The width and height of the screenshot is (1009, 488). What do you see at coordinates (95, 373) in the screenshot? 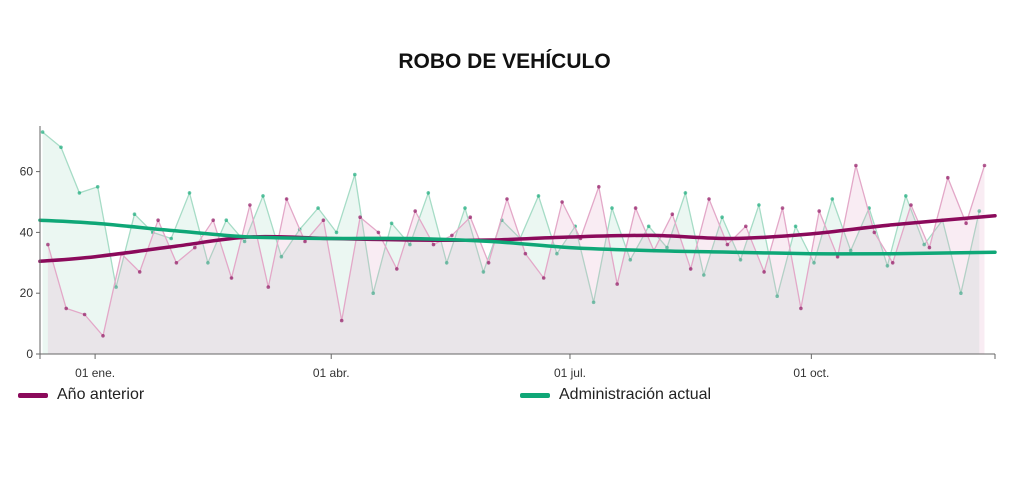
I see `x-tick-label: 01 ene.` at bounding box center [95, 373].